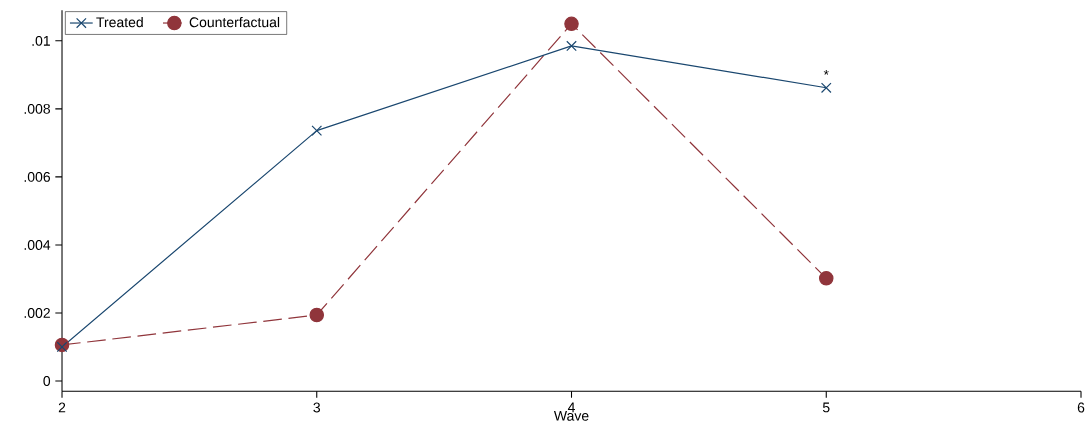 The image size is (1091, 426). Describe the element at coordinates (37, 244) in the screenshot. I see `y-tick-label: .004` at that location.